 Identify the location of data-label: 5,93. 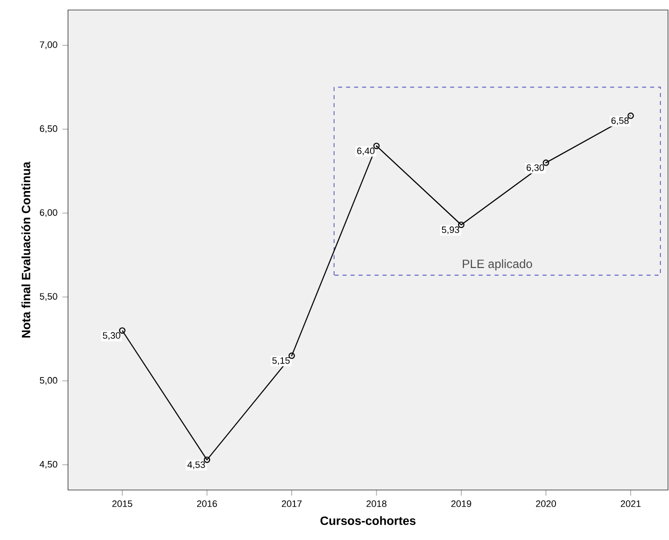
(451, 230).